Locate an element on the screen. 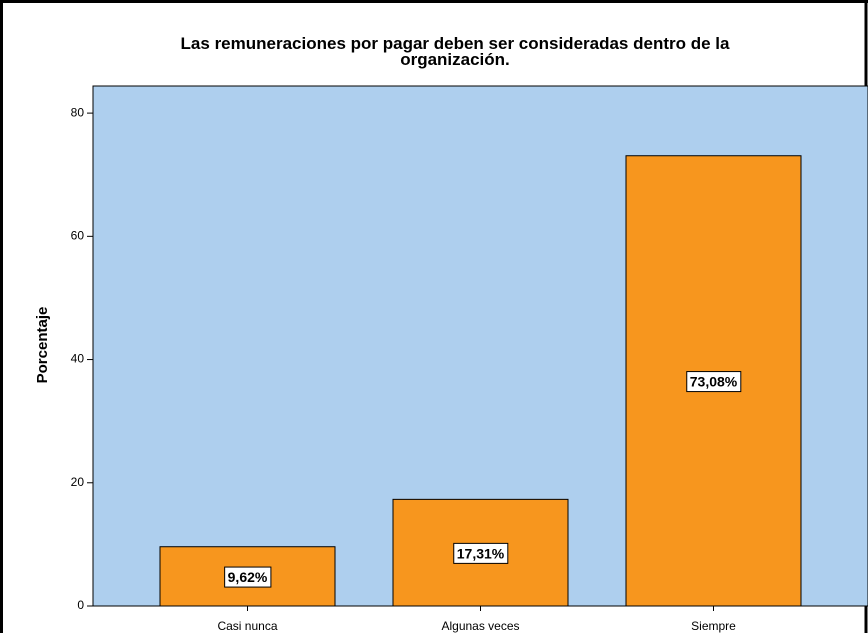 This screenshot has width=868, height=633. y-tick-label: 20 is located at coordinates (78, 482).